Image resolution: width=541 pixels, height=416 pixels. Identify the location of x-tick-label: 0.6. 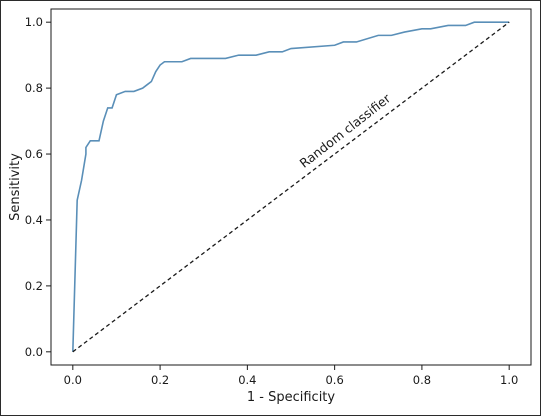
(334, 380).